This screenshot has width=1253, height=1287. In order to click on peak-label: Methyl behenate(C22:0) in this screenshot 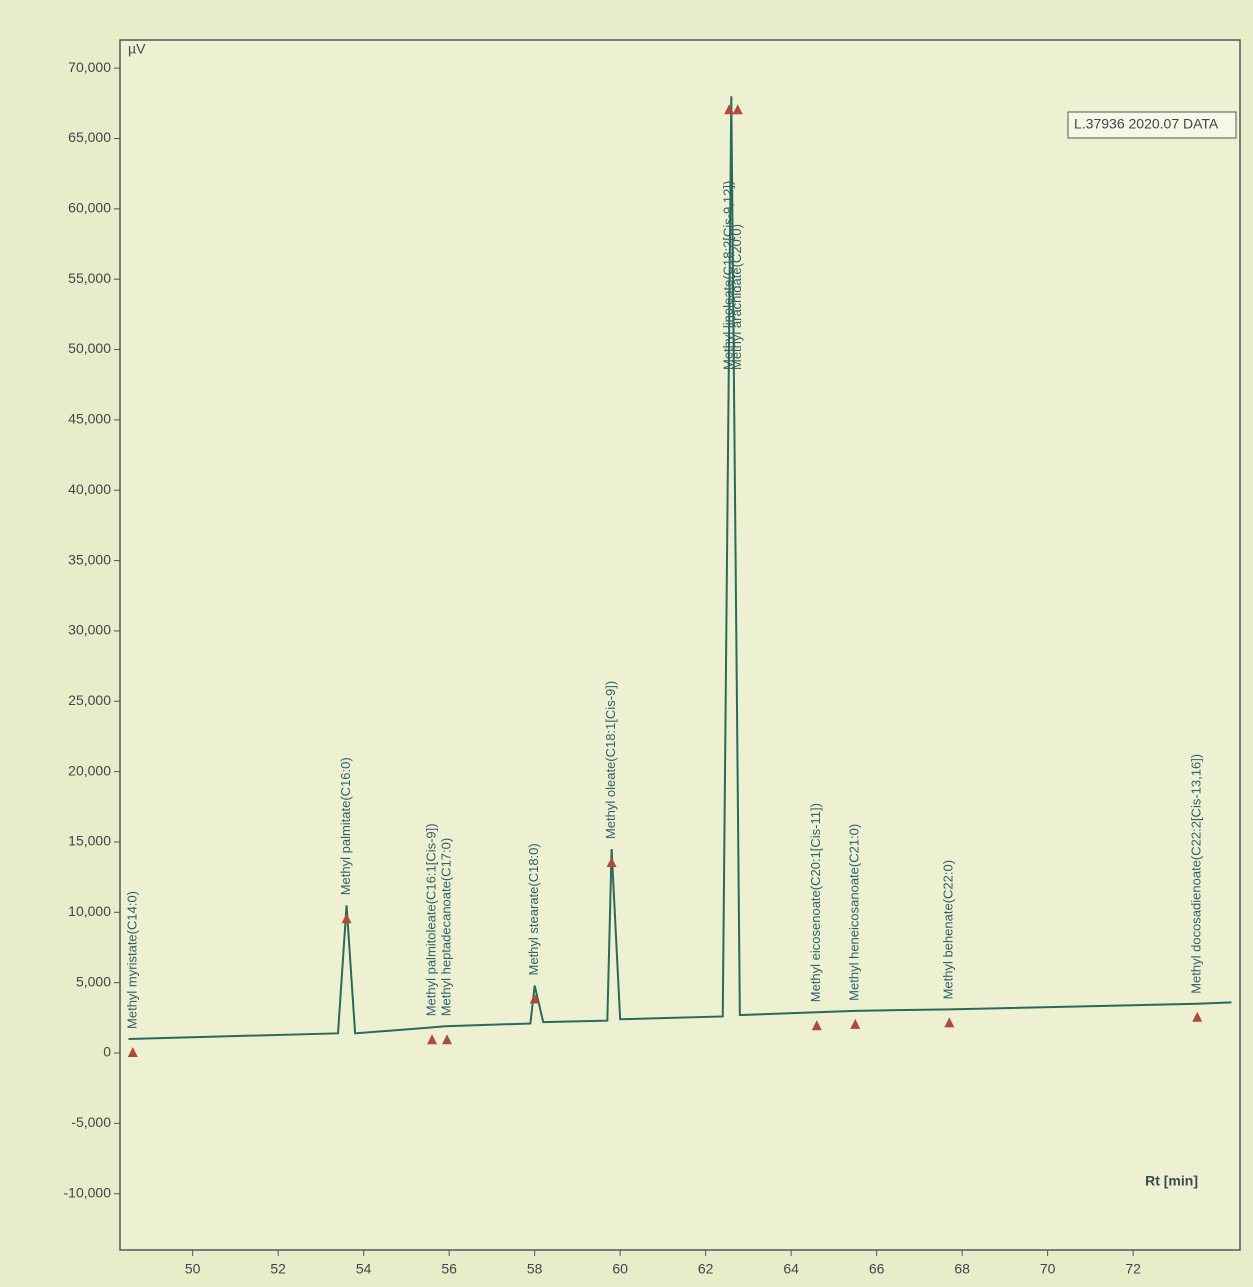, I will do `click(948, 929)`.